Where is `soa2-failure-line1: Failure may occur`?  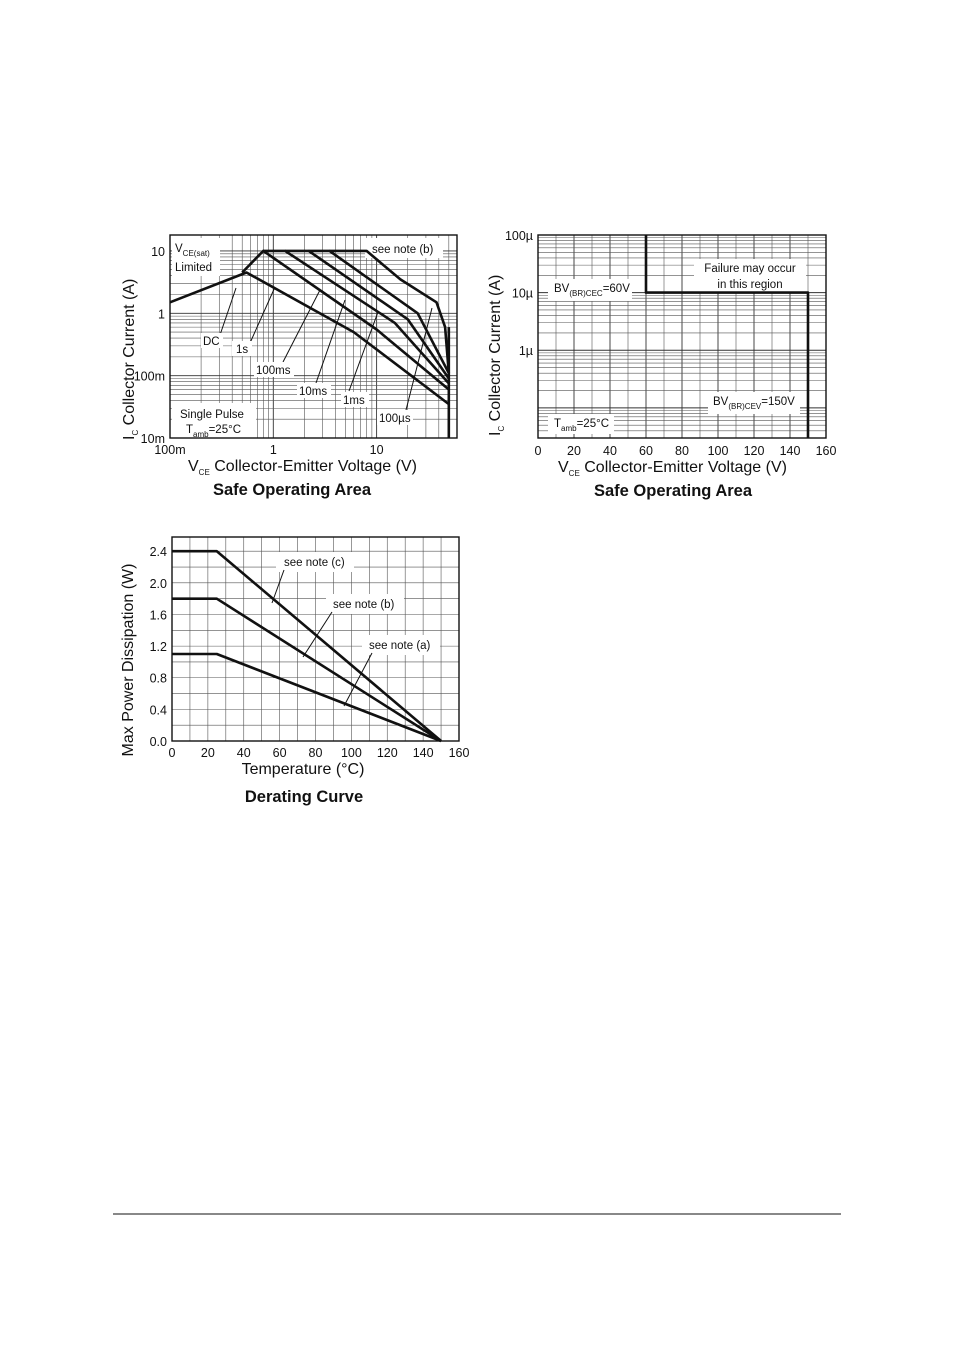
soa2-failure-line1: Failure may occur is located at coordinates (750, 269).